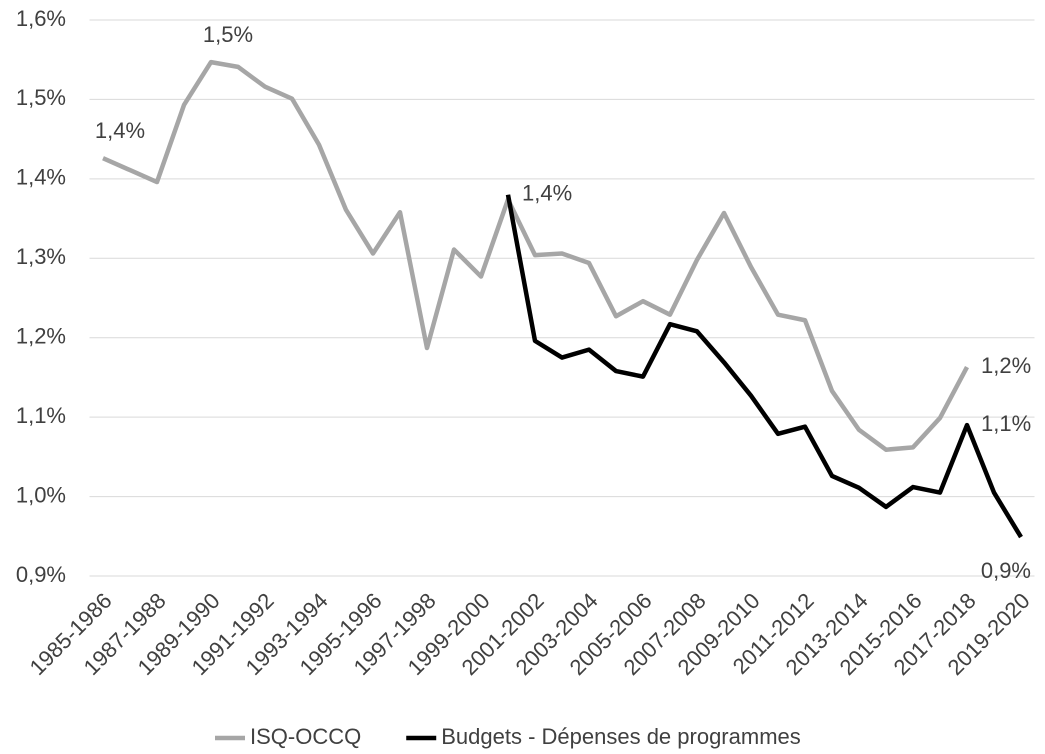 This screenshot has width=1045, height=754. Describe the element at coordinates (621, 736) in the screenshot. I see `legend-label: Budgets - Dépenses de programmes` at that location.